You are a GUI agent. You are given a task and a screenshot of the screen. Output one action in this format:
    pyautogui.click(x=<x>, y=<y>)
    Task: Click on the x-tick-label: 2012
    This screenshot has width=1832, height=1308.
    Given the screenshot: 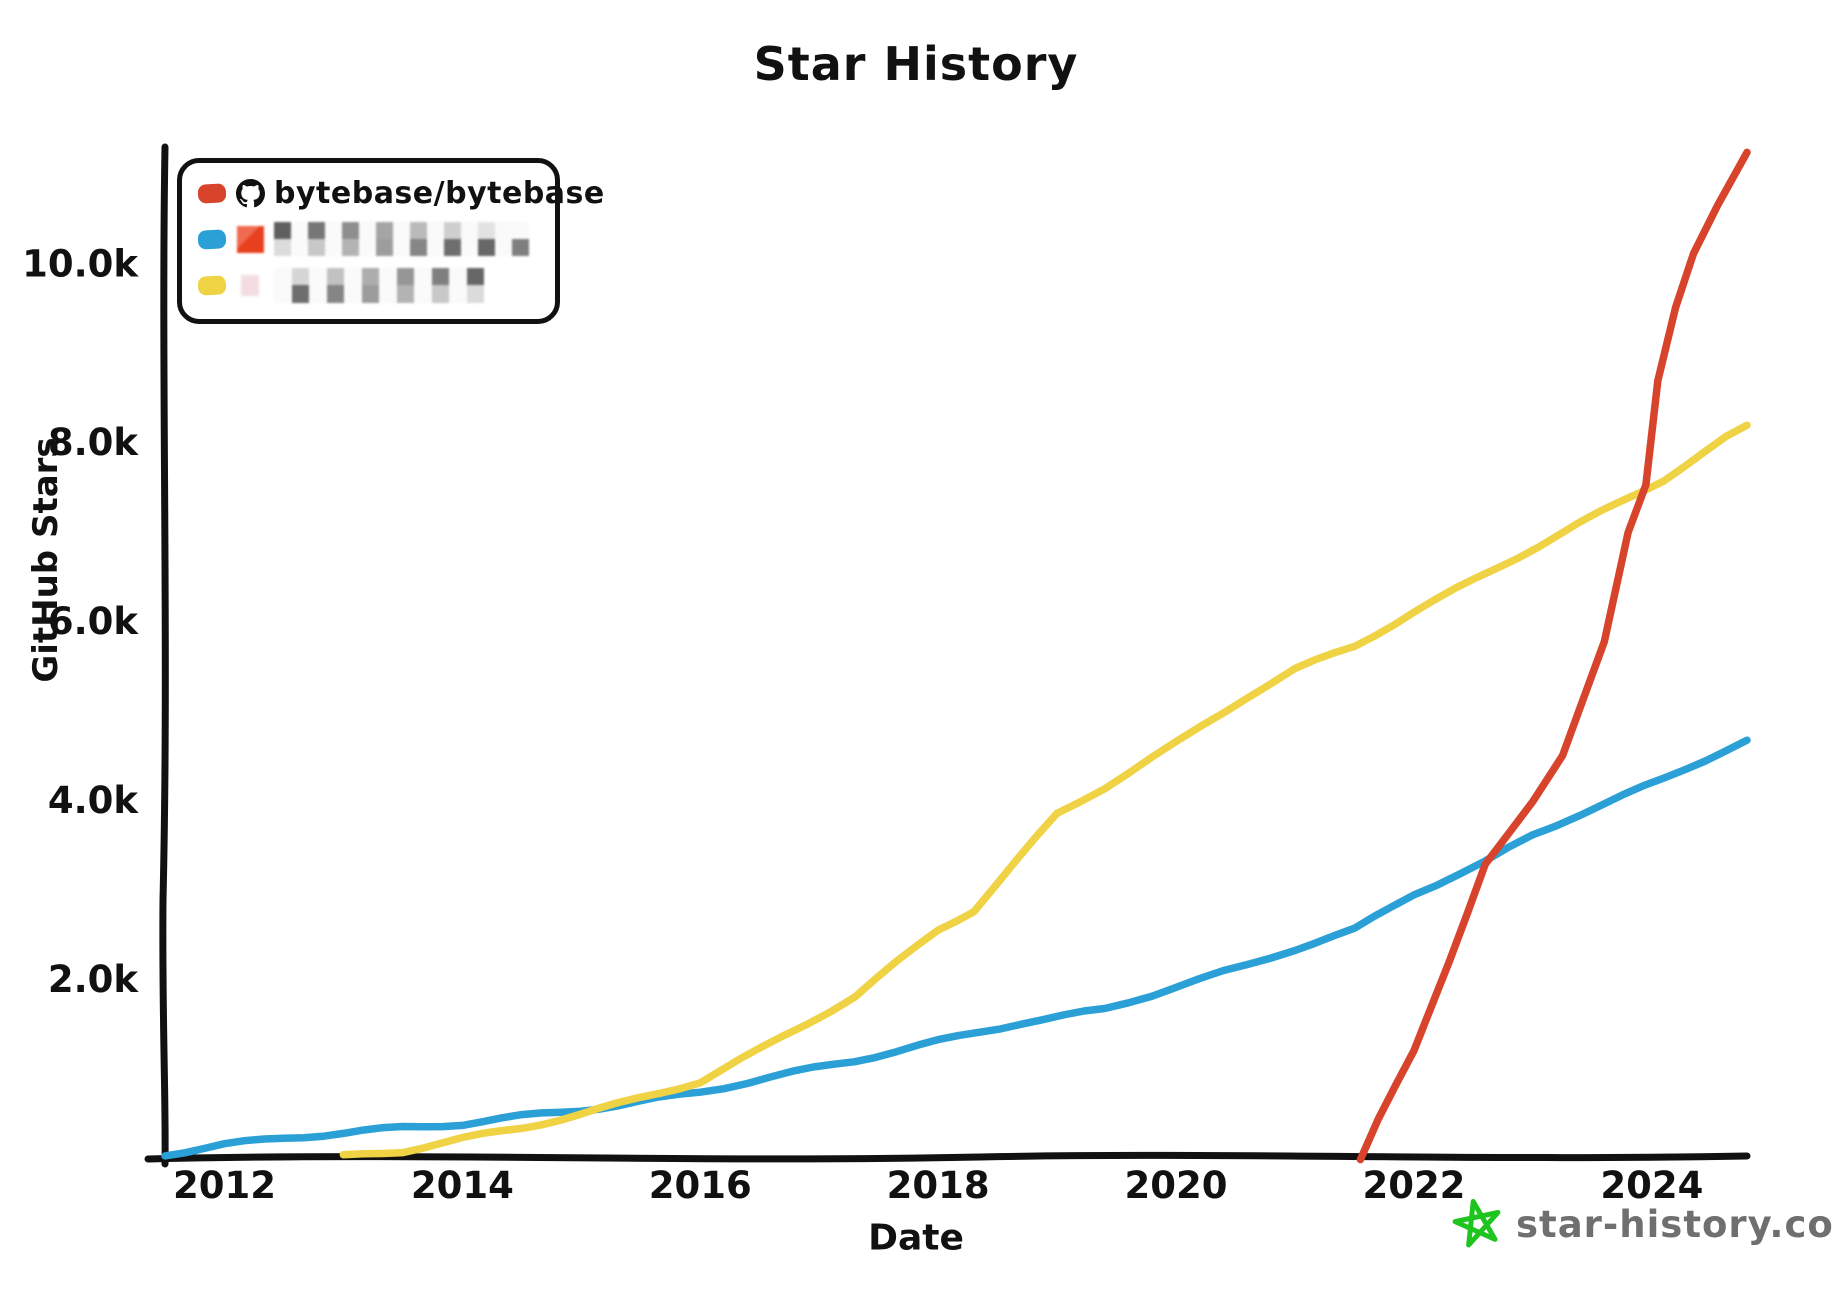 What is the action you would take?
    pyautogui.click(x=224, y=1185)
    